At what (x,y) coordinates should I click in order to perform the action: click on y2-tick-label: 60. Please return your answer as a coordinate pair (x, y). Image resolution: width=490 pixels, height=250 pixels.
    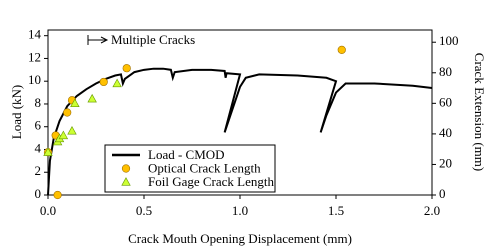
    Looking at the image, I should click on (445, 101).